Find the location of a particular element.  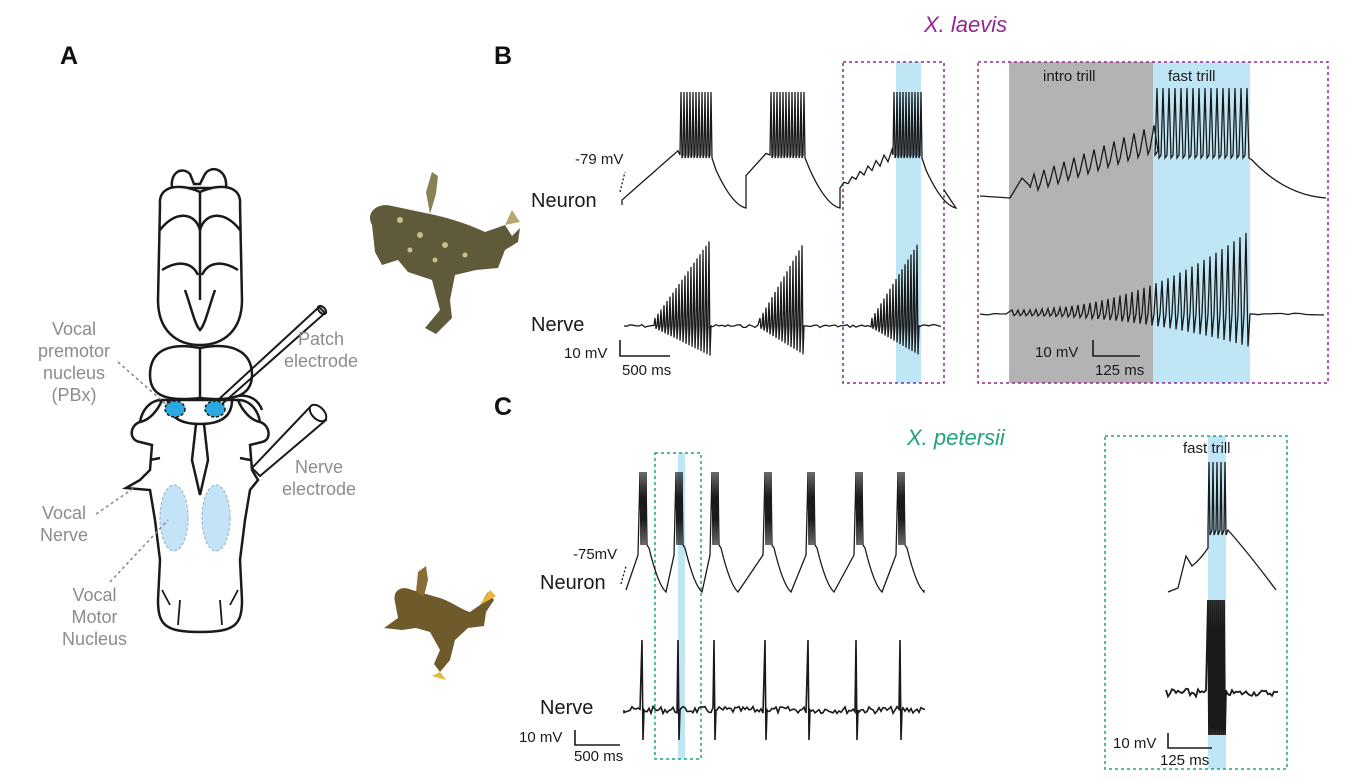

petersii-species-label: X. petersii is located at coordinates (956, 437).